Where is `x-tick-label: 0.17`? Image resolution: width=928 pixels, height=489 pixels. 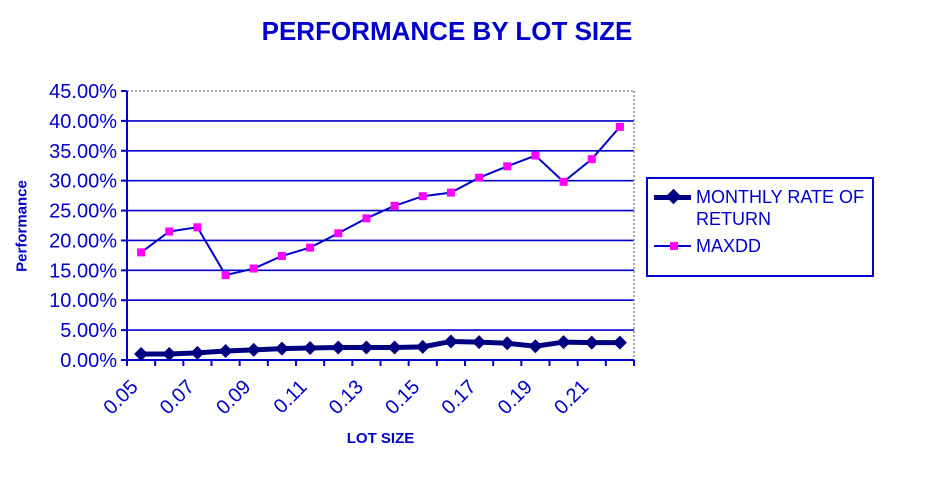 x-tick-label: 0.17 is located at coordinates (459, 397).